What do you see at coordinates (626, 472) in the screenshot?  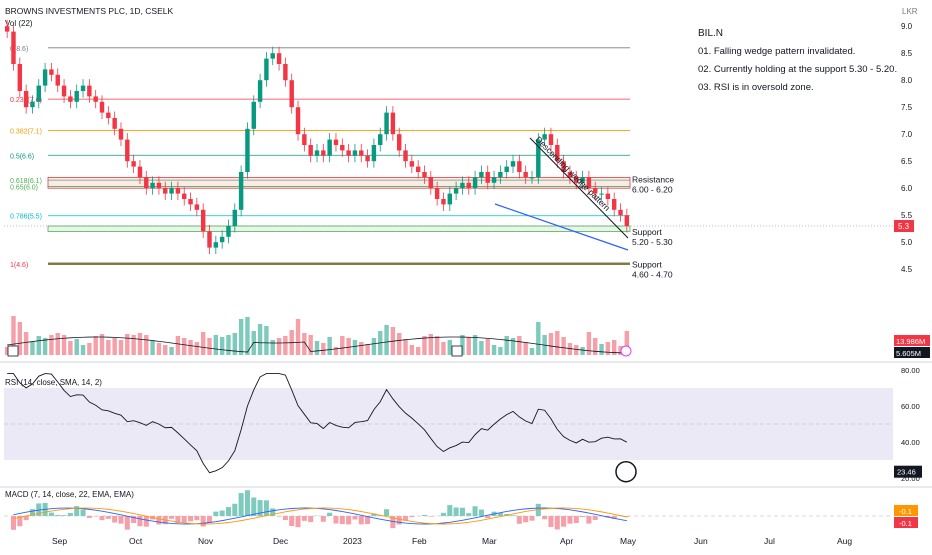 I see `rsi-oversold-marker` at bounding box center [626, 472].